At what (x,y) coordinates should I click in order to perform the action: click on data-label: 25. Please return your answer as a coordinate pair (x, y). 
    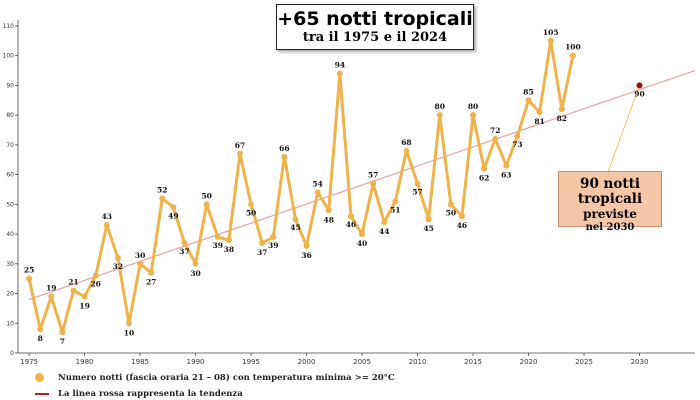
    Looking at the image, I should click on (29, 270).